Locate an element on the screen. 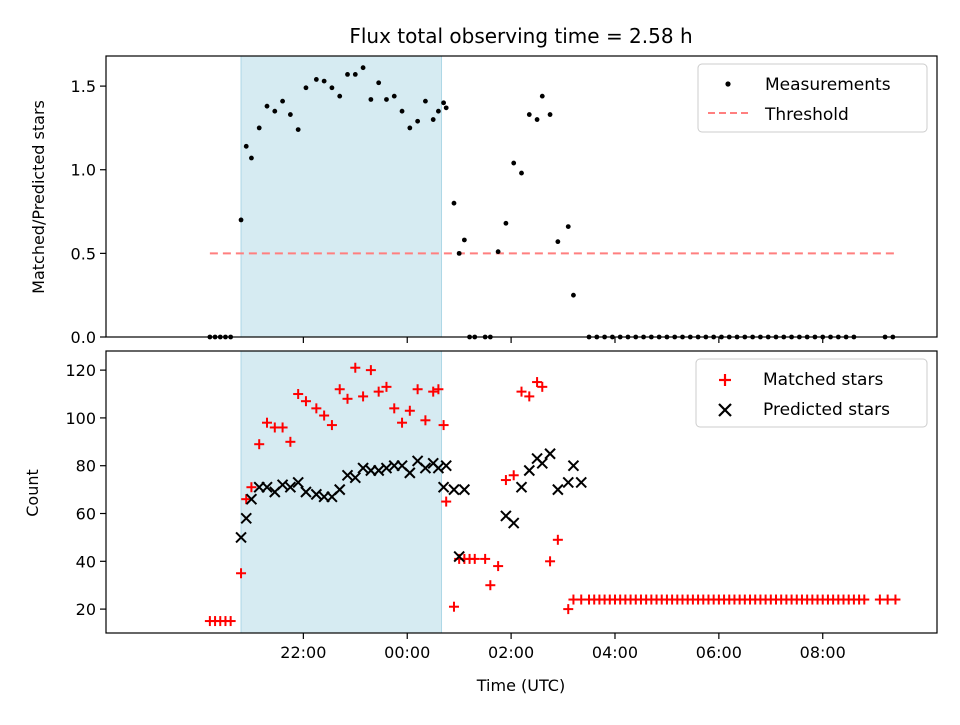 The height and width of the screenshot is (725, 960). bottom-x-ticks: 22:00 00:00 02:00 04:00 06:00 08:00 is located at coordinates (563, 647).